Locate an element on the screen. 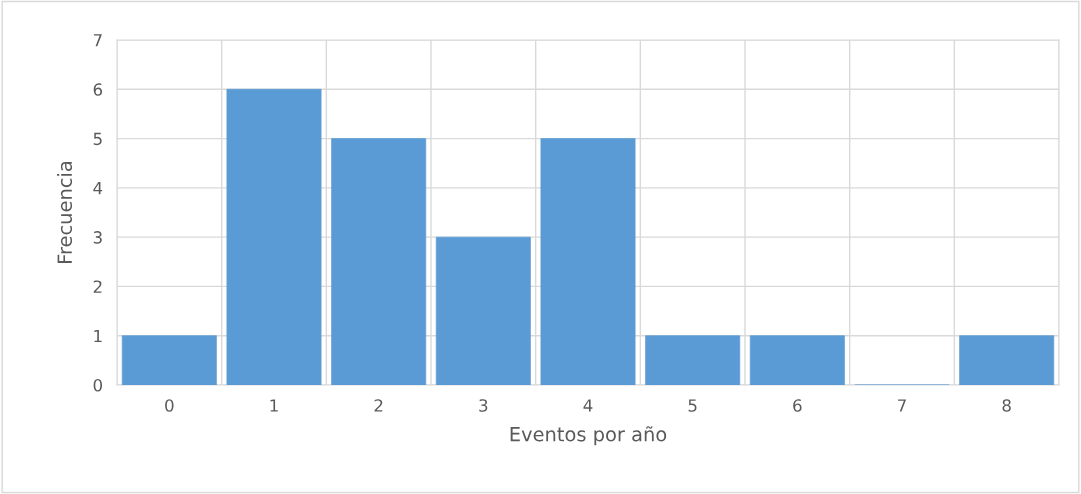 The height and width of the screenshot is (494, 1081). y-tick-label: 4 is located at coordinates (98, 188).